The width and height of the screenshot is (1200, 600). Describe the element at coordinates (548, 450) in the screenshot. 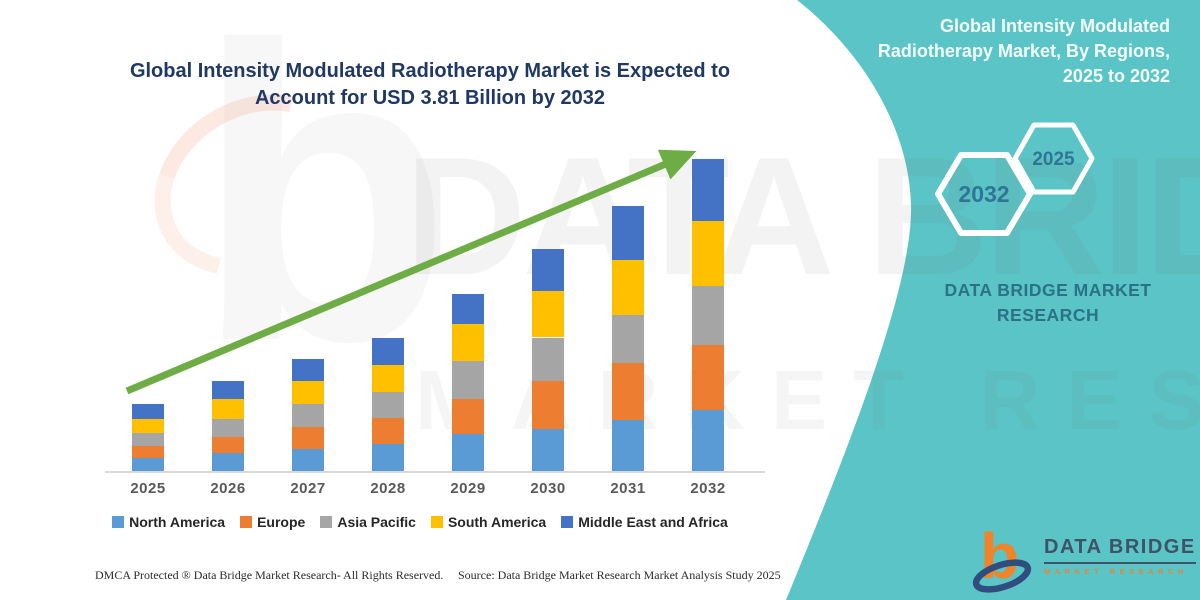

I see `bar-segment-2030-north-america` at that location.